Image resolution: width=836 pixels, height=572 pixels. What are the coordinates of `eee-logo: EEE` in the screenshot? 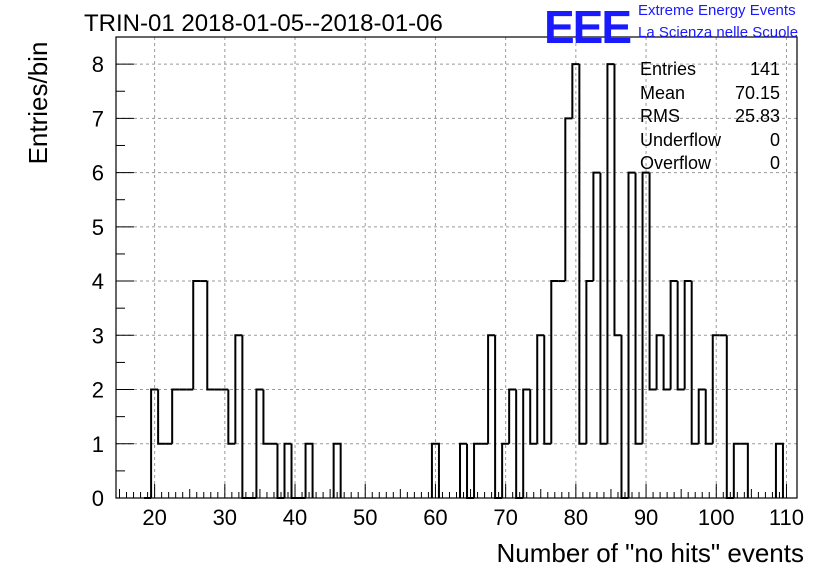 It's located at (588, 27).